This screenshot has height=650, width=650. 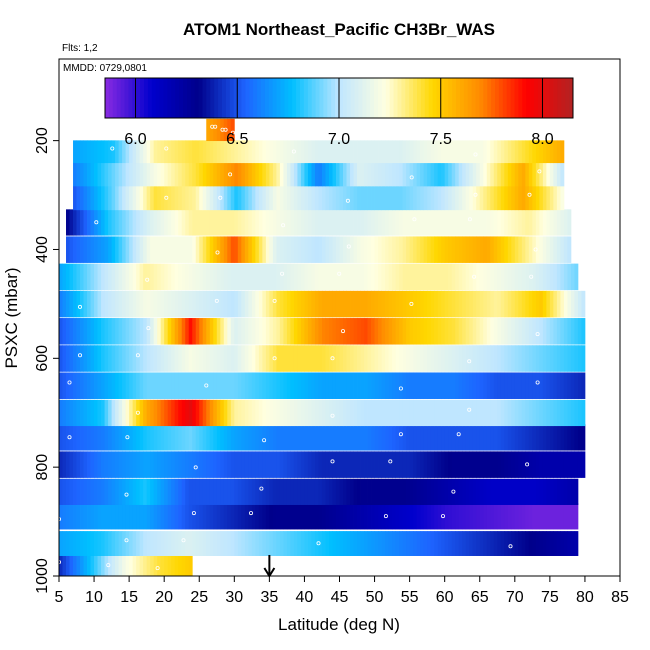 What do you see at coordinates (42, 140) in the screenshot?
I see `y-tick-label: 200` at bounding box center [42, 140].